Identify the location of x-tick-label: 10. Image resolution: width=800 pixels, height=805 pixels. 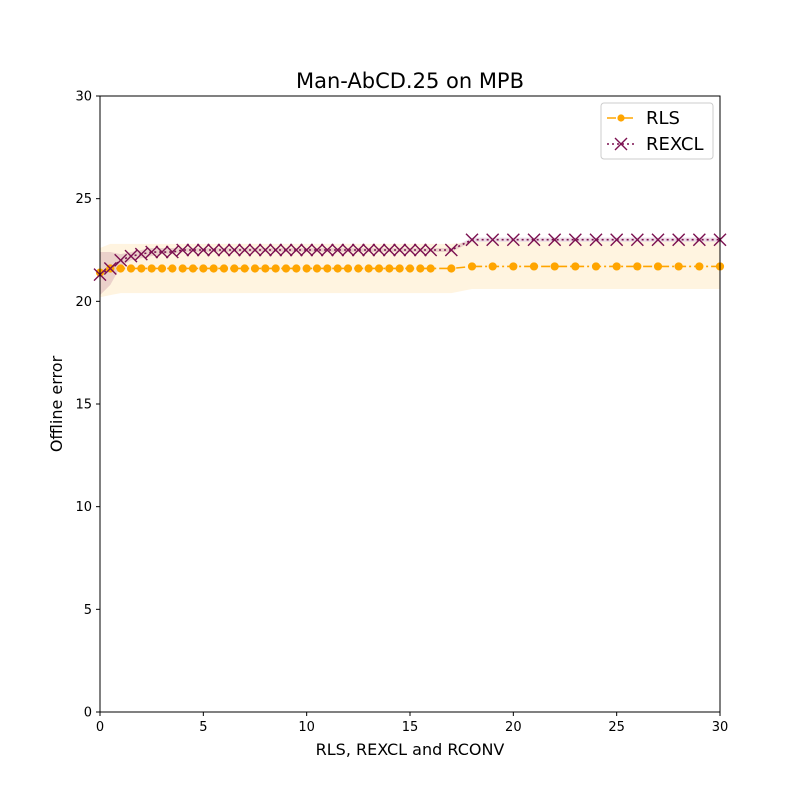
(306, 727).